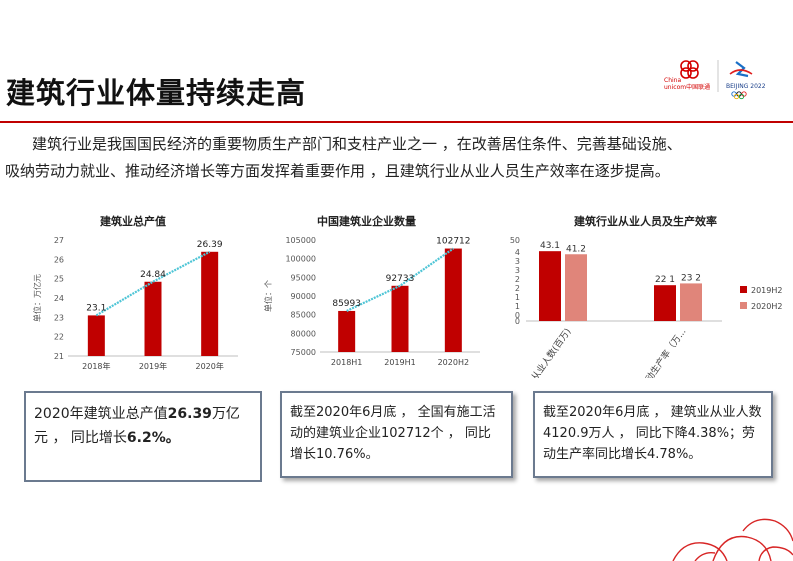 The image size is (793, 561). What do you see at coordinates (453, 242) in the screenshot?
I see `chart2-data-label: 102712` at bounding box center [453, 242].